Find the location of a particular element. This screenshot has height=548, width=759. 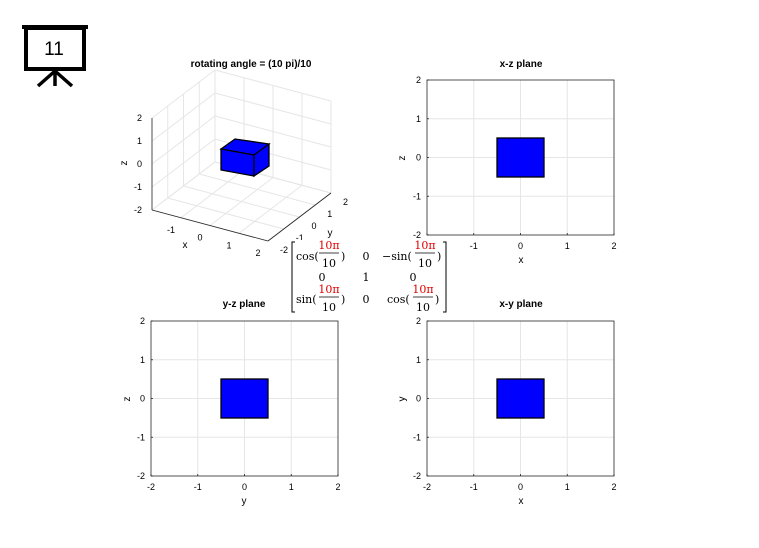

plot-yz-xtick: 0 is located at coordinates (244, 487).